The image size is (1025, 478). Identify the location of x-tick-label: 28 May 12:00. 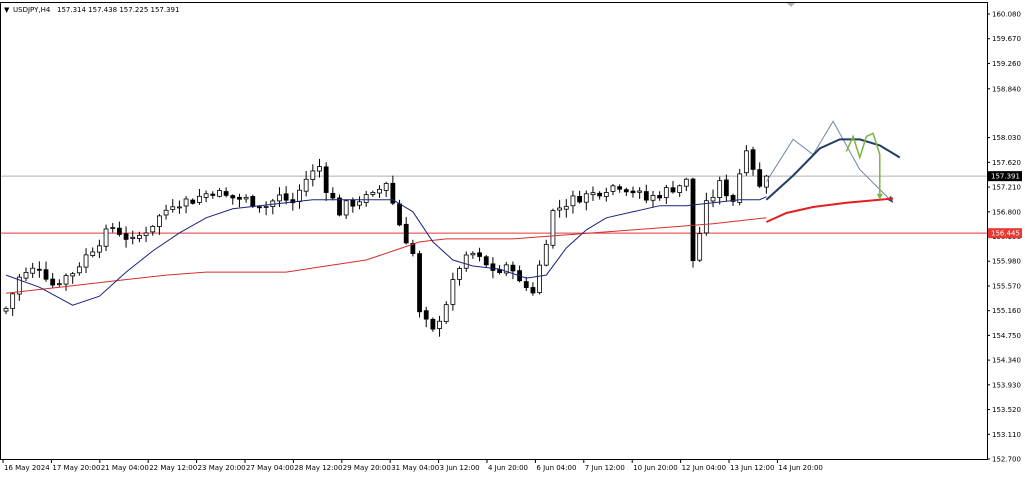
(318, 468).